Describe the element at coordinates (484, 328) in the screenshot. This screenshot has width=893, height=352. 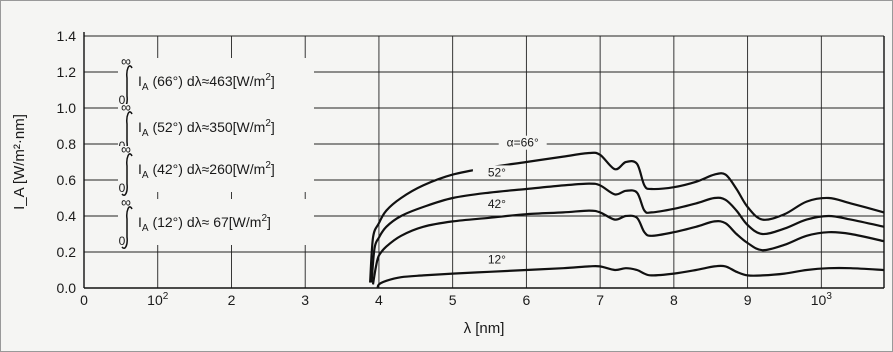
I see `x-axis-label: λ [nm]` at that location.